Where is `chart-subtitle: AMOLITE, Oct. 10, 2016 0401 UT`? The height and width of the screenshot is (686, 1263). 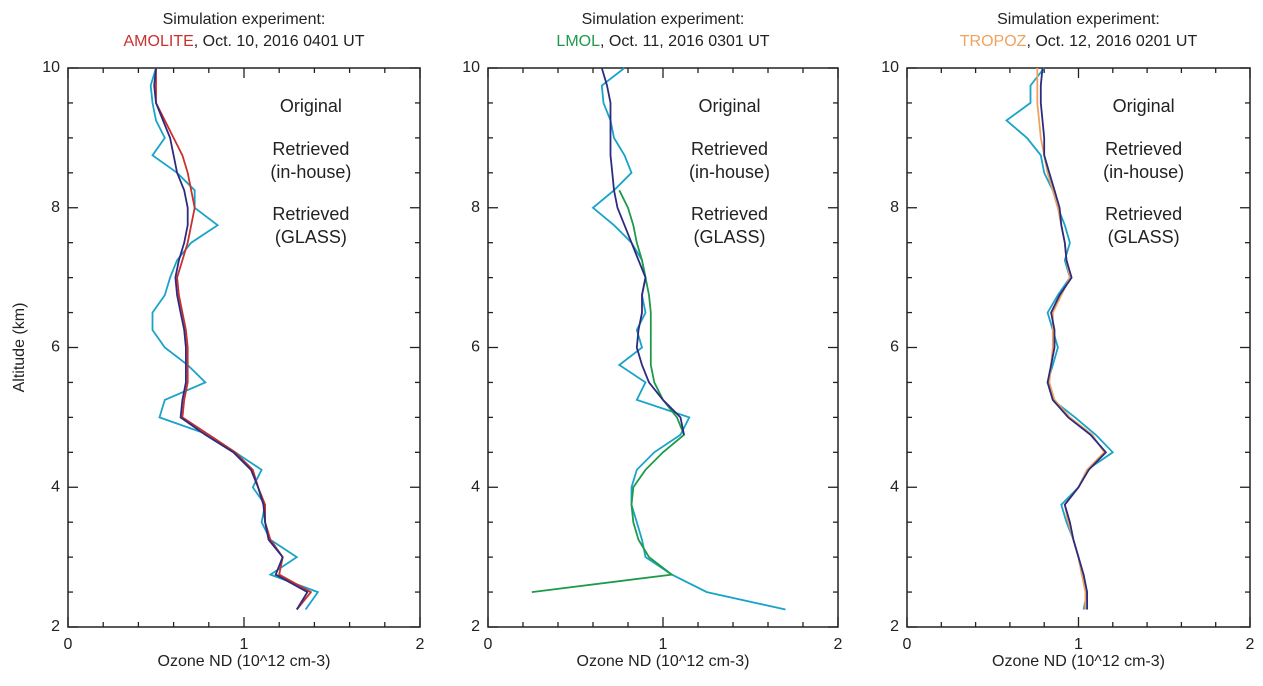
chart-subtitle: AMOLITE, Oct. 10, 2016 0401 UT is located at coordinates (244, 41).